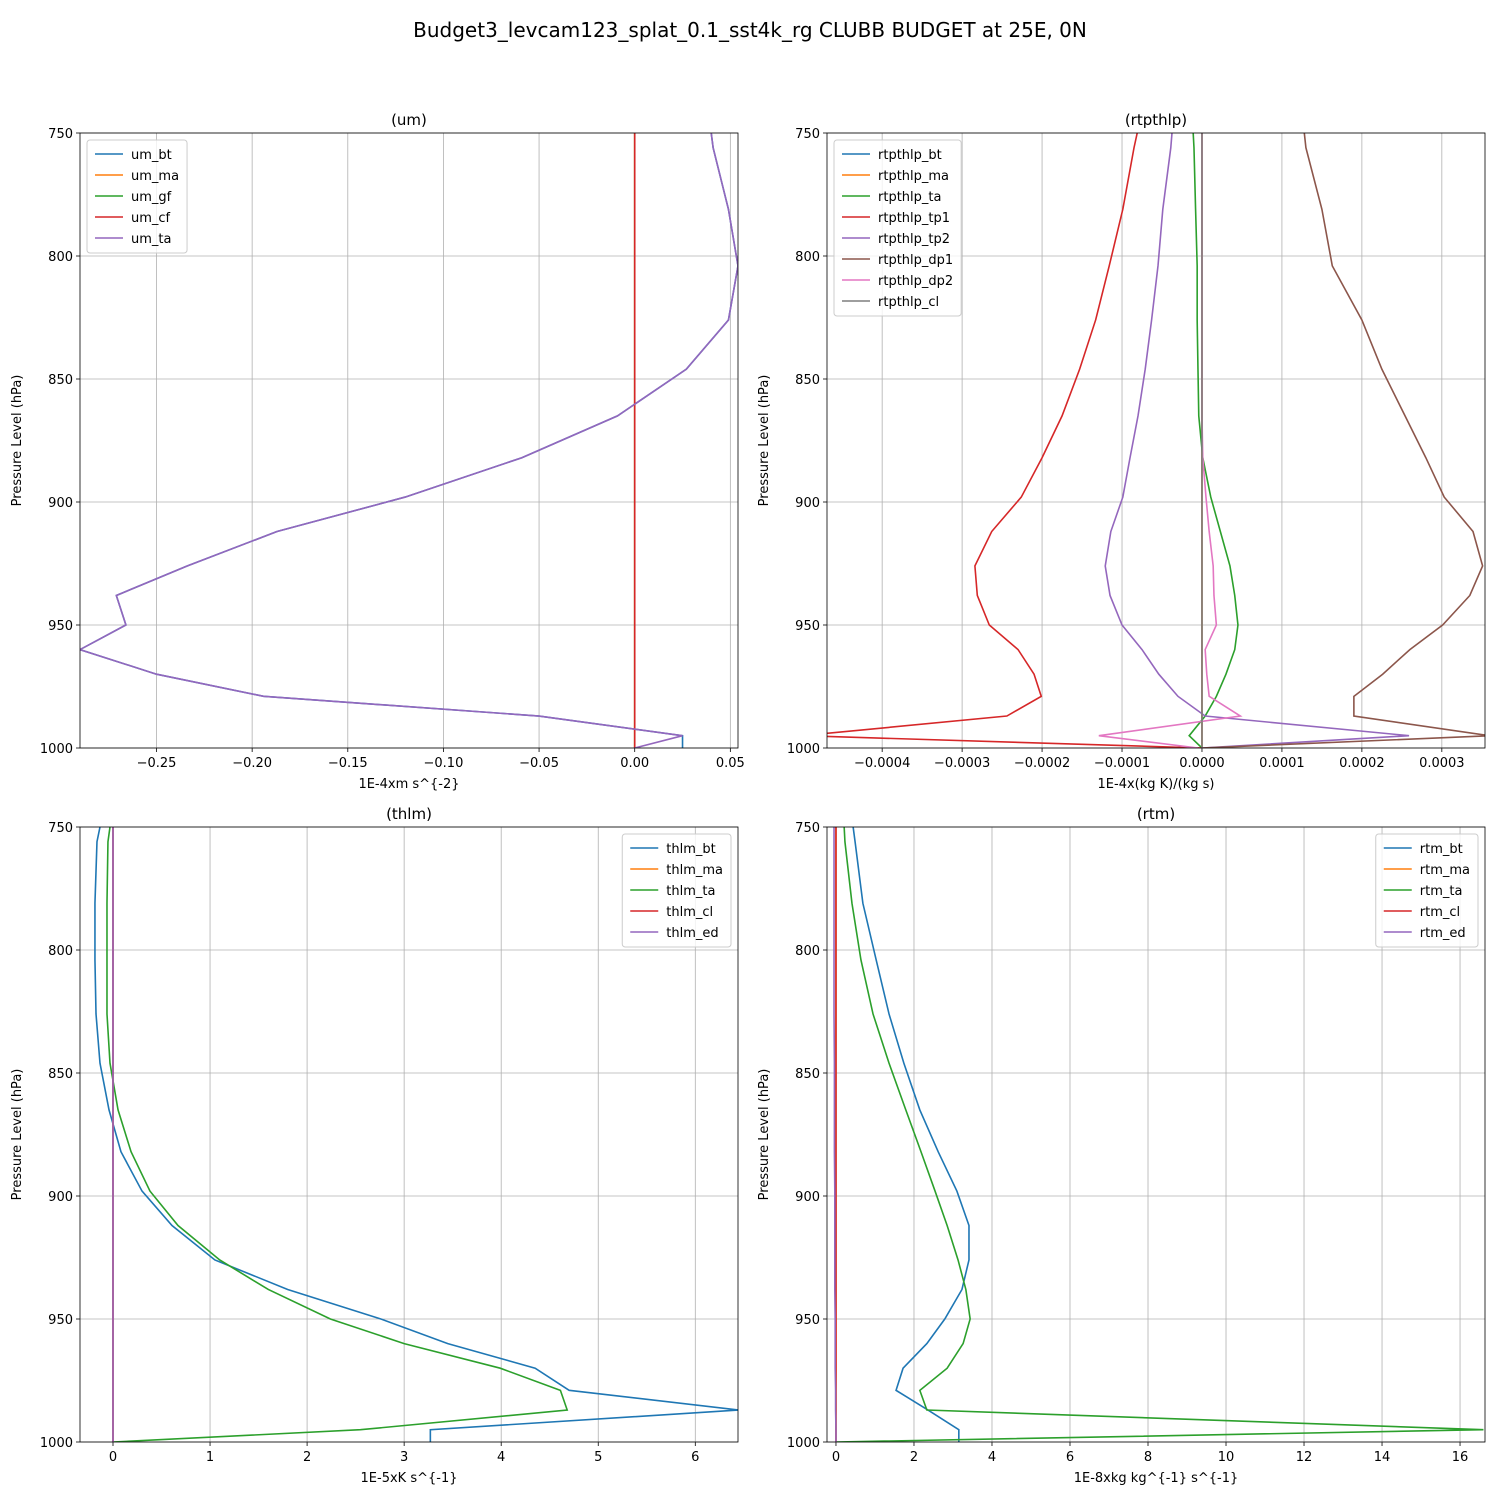 Image resolution: width=1500 pixels, height=1500 pixels. I want to click on x-tick-label: 3, so click(404, 1457).